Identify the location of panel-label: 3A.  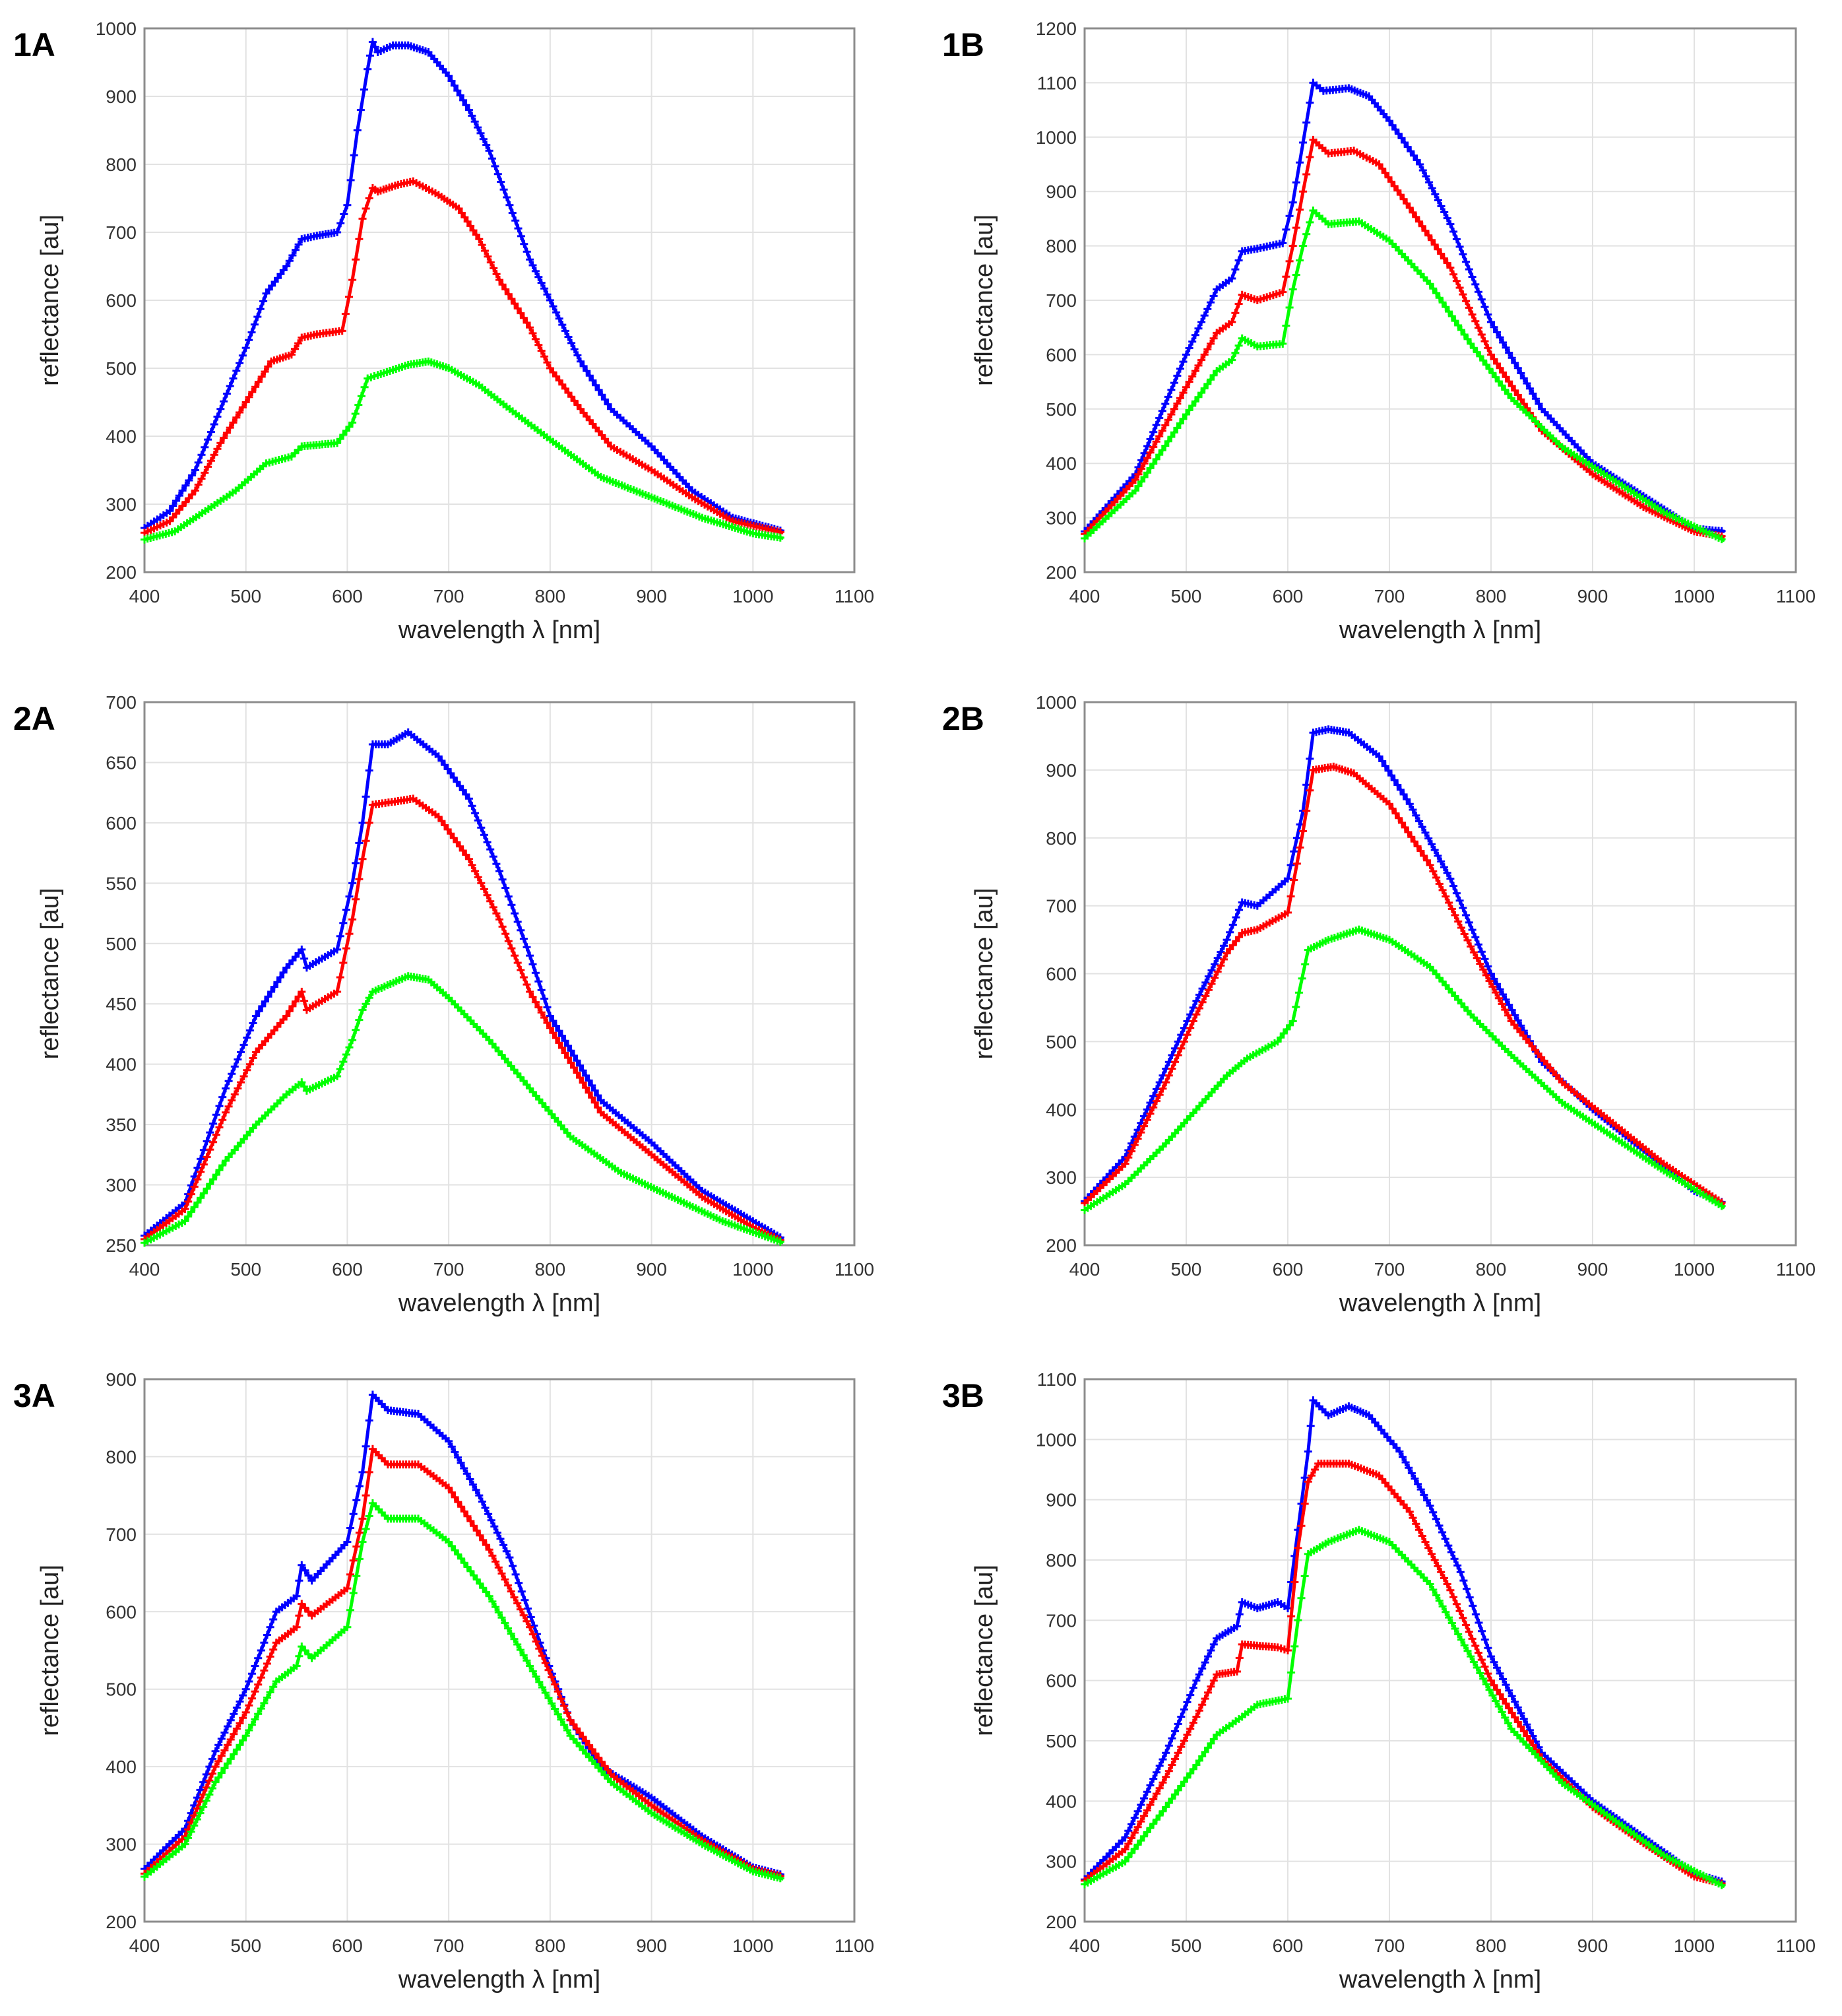
(34, 1395).